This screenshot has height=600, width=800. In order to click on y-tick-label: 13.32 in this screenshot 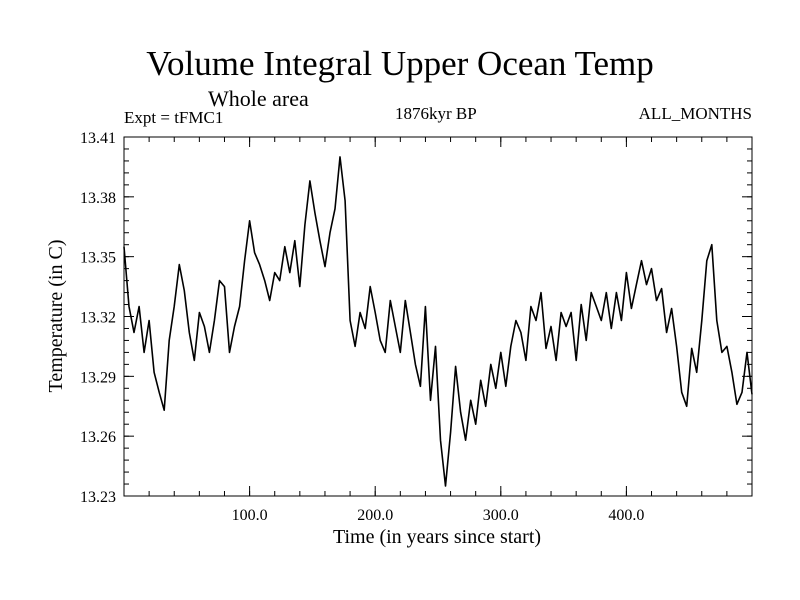, I will do `click(98, 318)`.